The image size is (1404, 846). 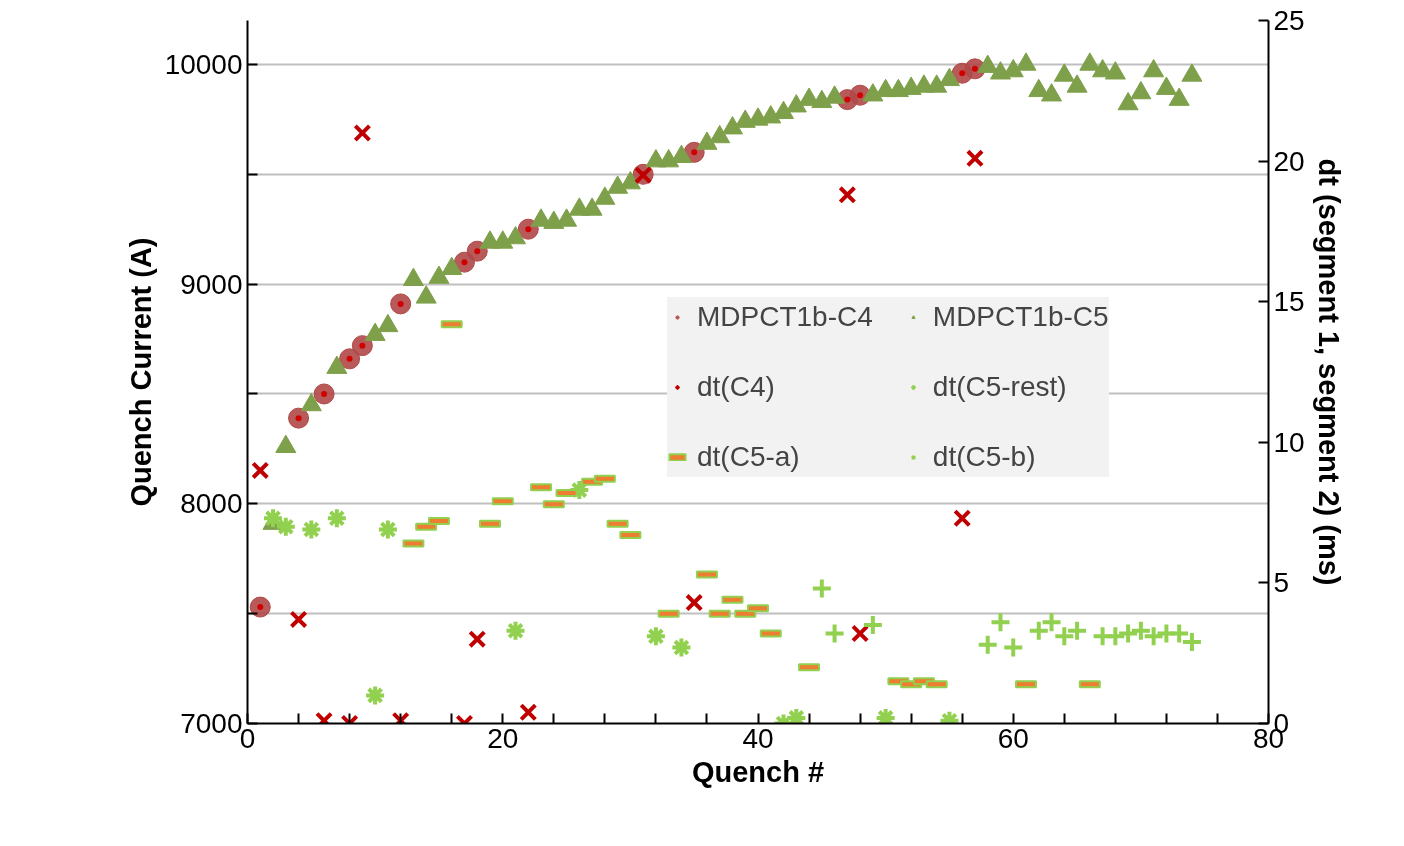 What do you see at coordinates (736, 387) in the screenshot?
I see `legend-label: dt(C4)` at bounding box center [736, 387].